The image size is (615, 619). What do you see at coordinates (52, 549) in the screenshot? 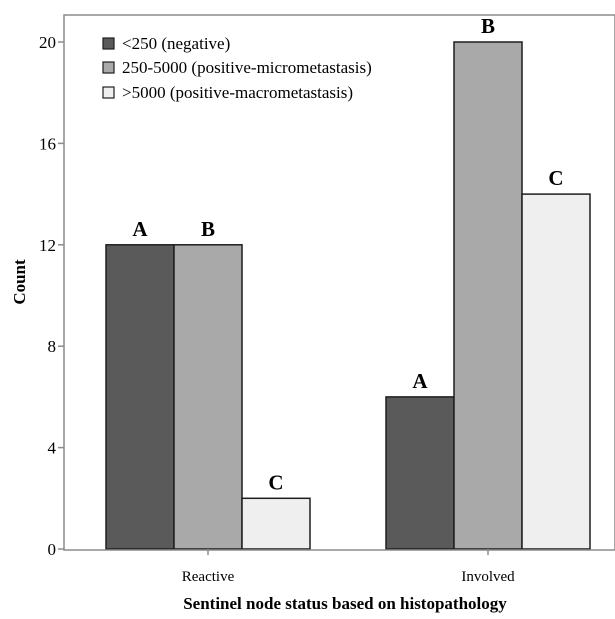
I see `y-tick-label: 0` at bounding box center [52, 549].